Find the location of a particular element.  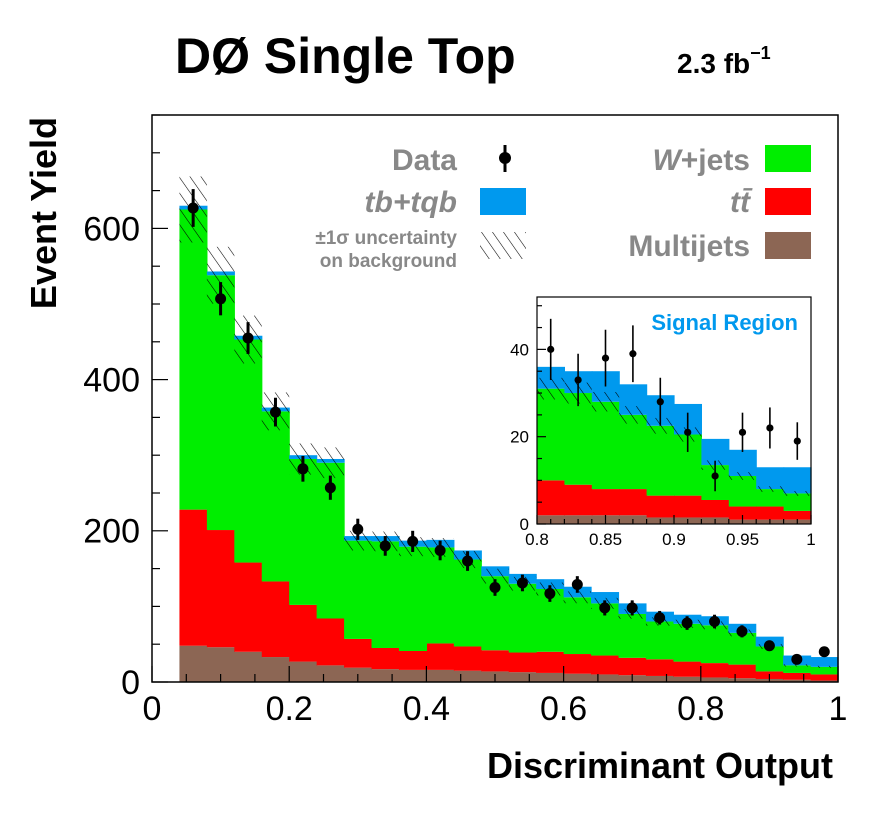

y-axis-label: Event Yield is located at coordinates (43, 213).